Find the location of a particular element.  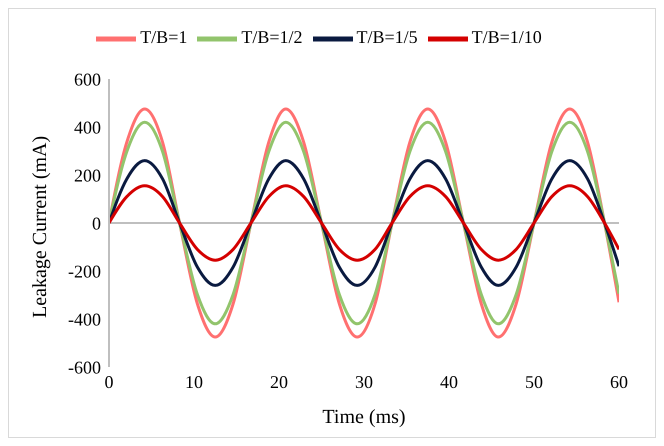

x-tick-label: 30 is located at coordinates (364, 382).